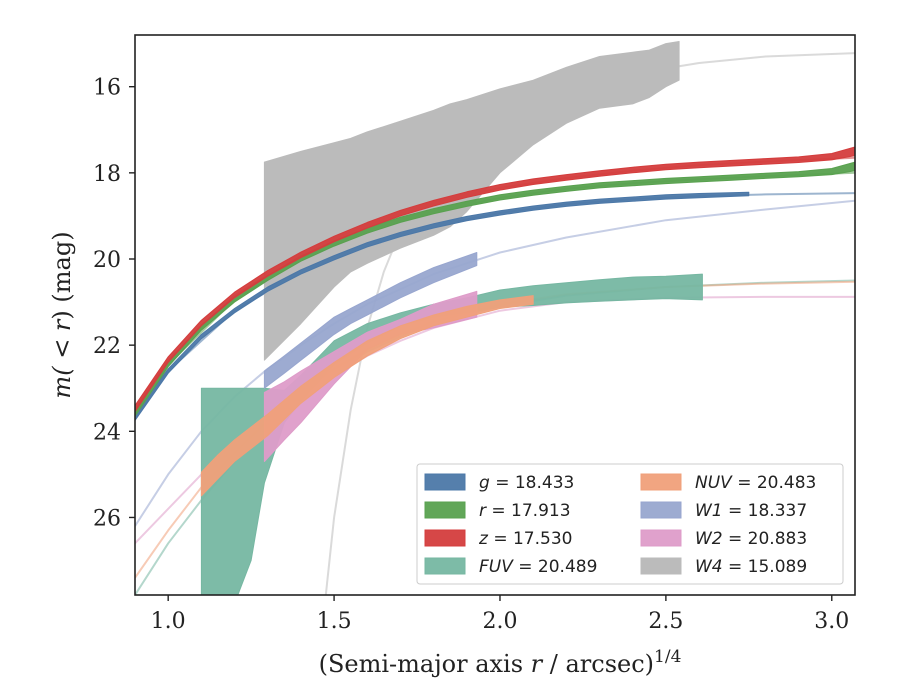 This screenshot has height=700, width=900. I want to click on x-axis-label: (Semi-major axis r / arcsec)1/4, so click(500, 662).